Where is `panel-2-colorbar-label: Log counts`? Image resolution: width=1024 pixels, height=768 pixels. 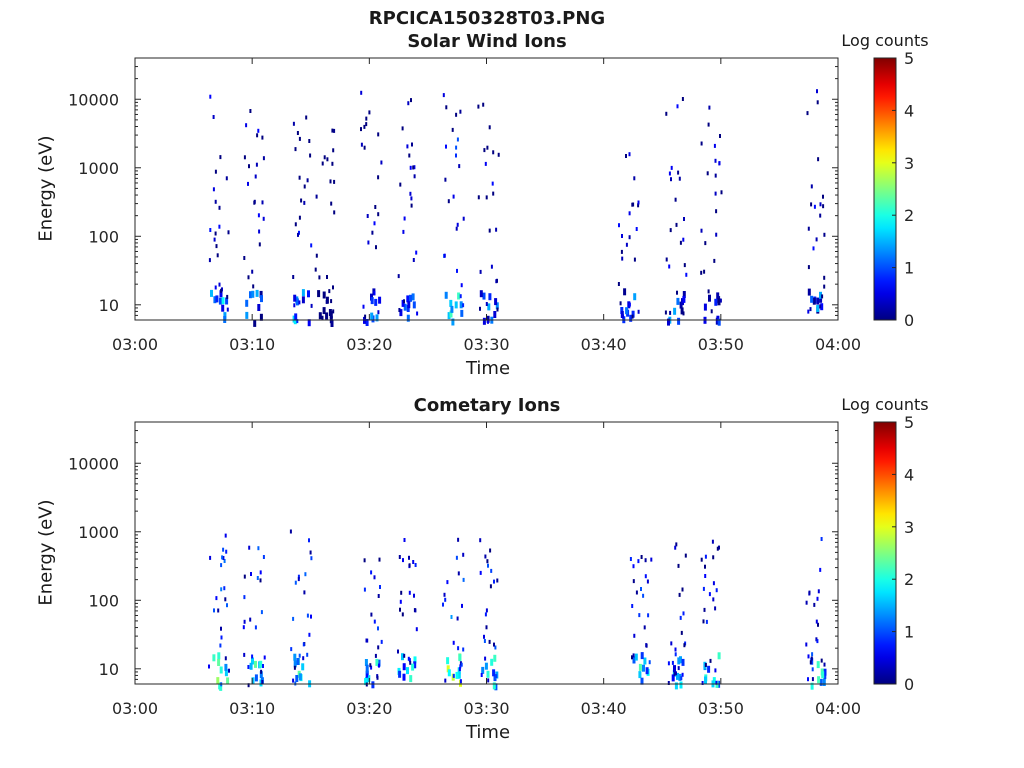 panel-2-colorbar-label: Log counts is located at coordinates (885, 404).